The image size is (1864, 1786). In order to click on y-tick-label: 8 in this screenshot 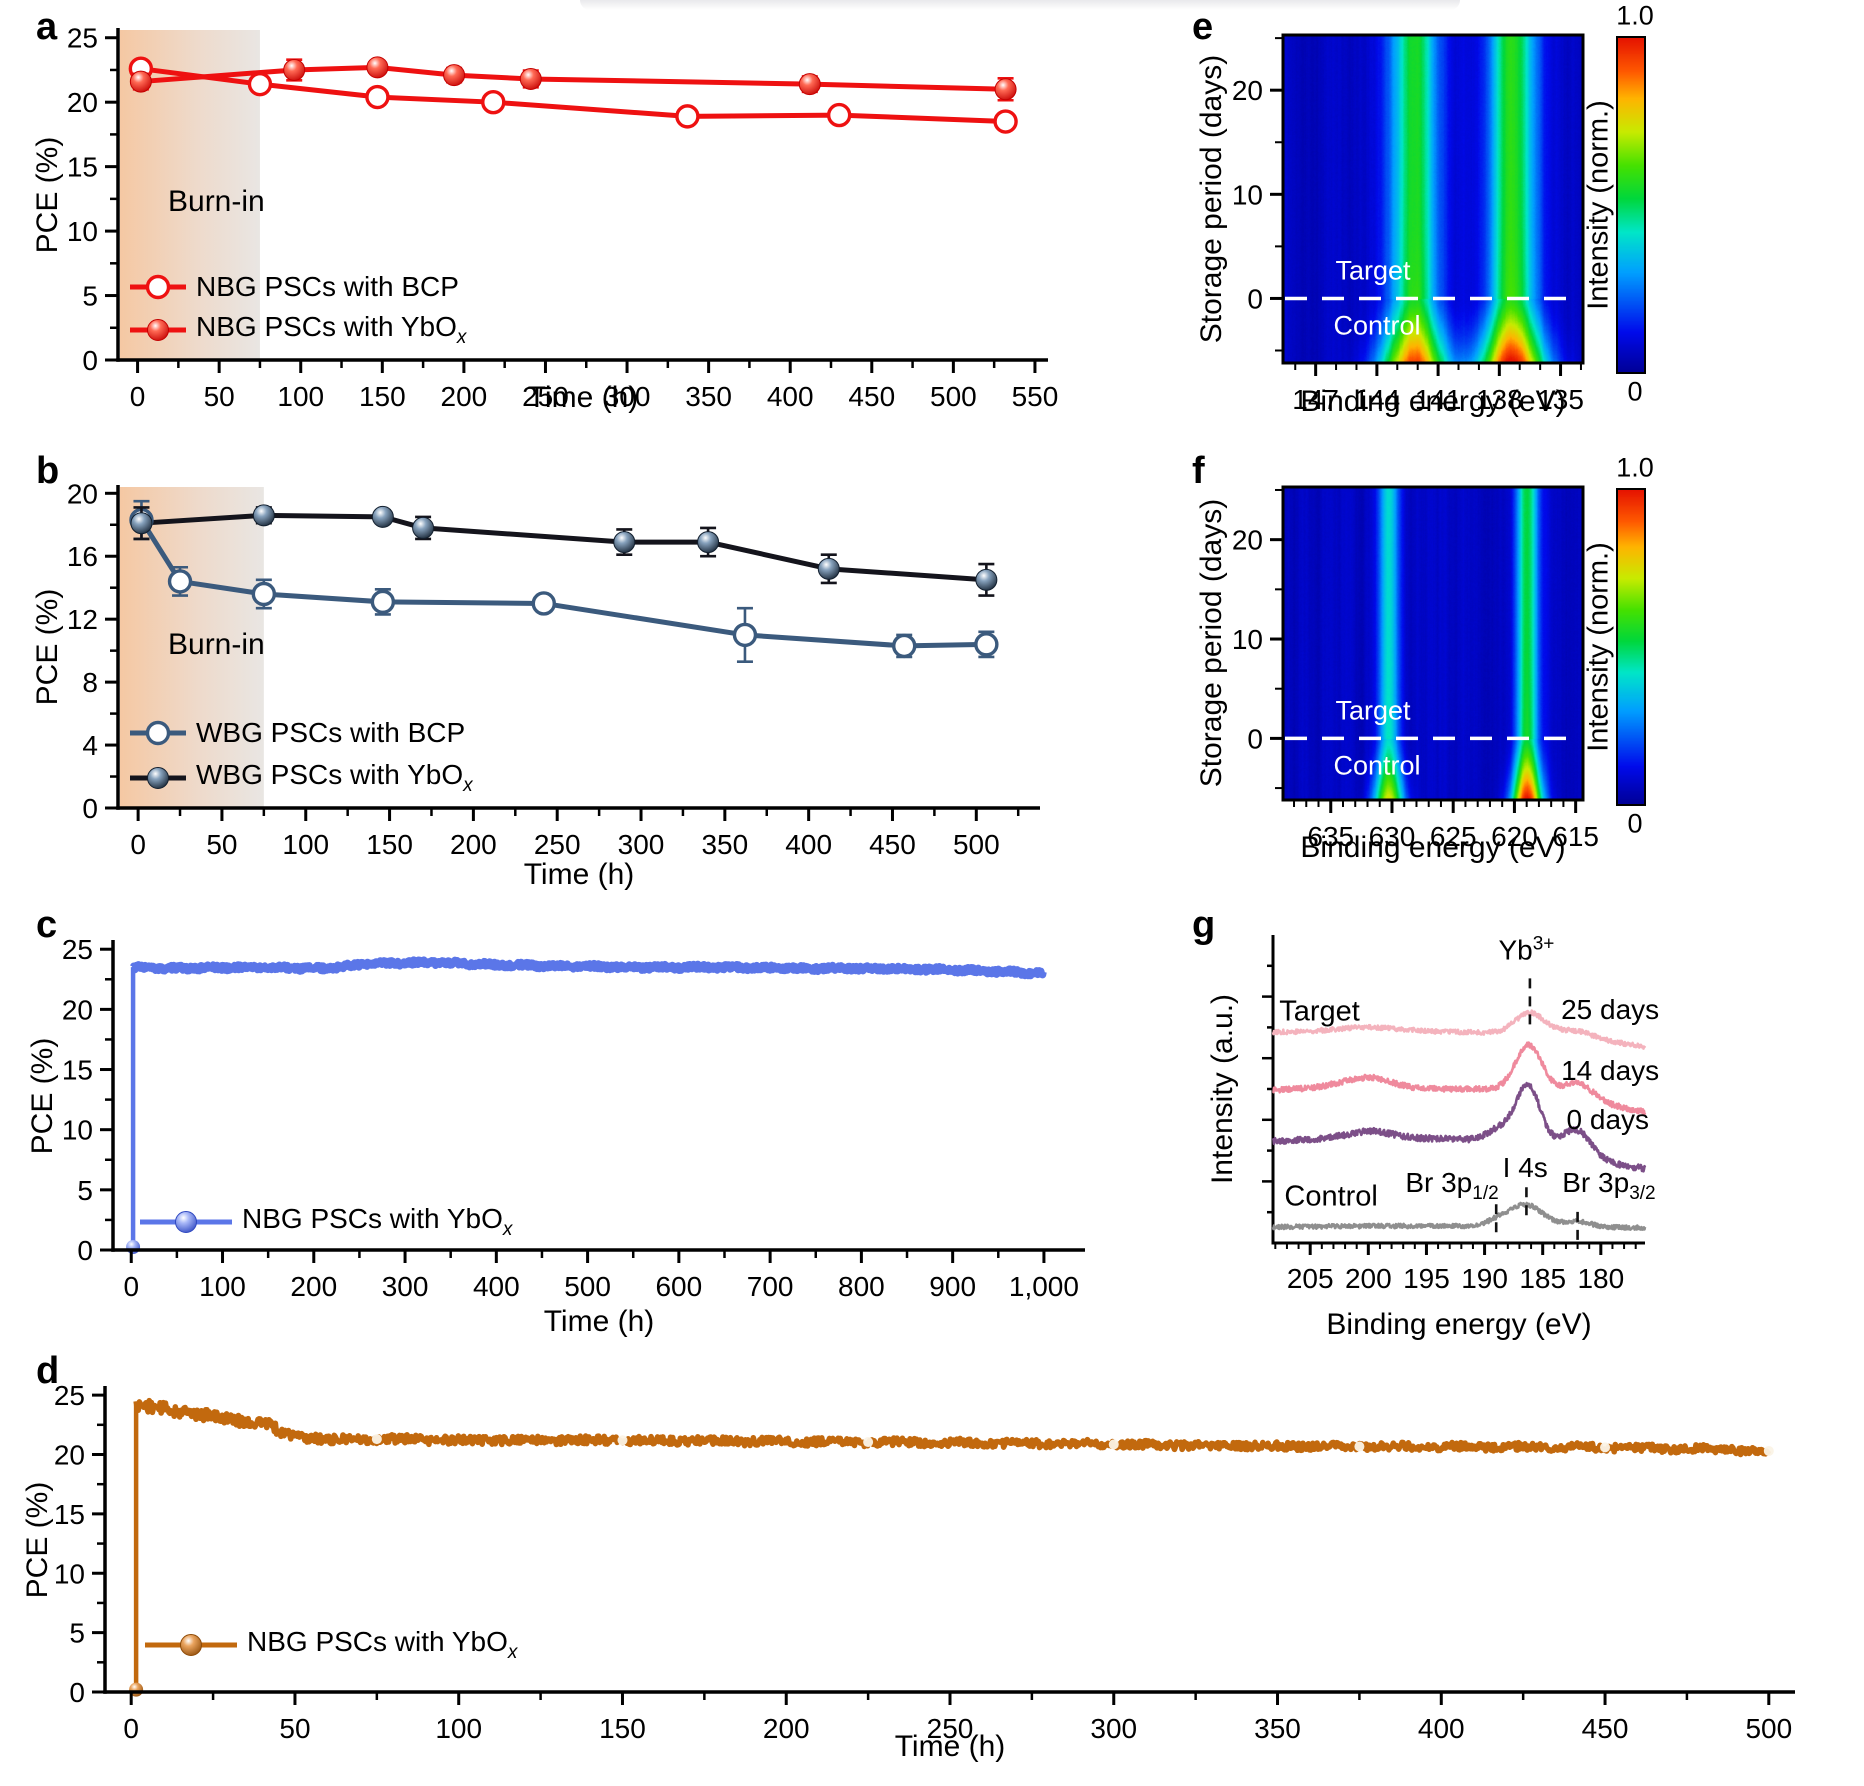, I will do `click(90, 682)`.